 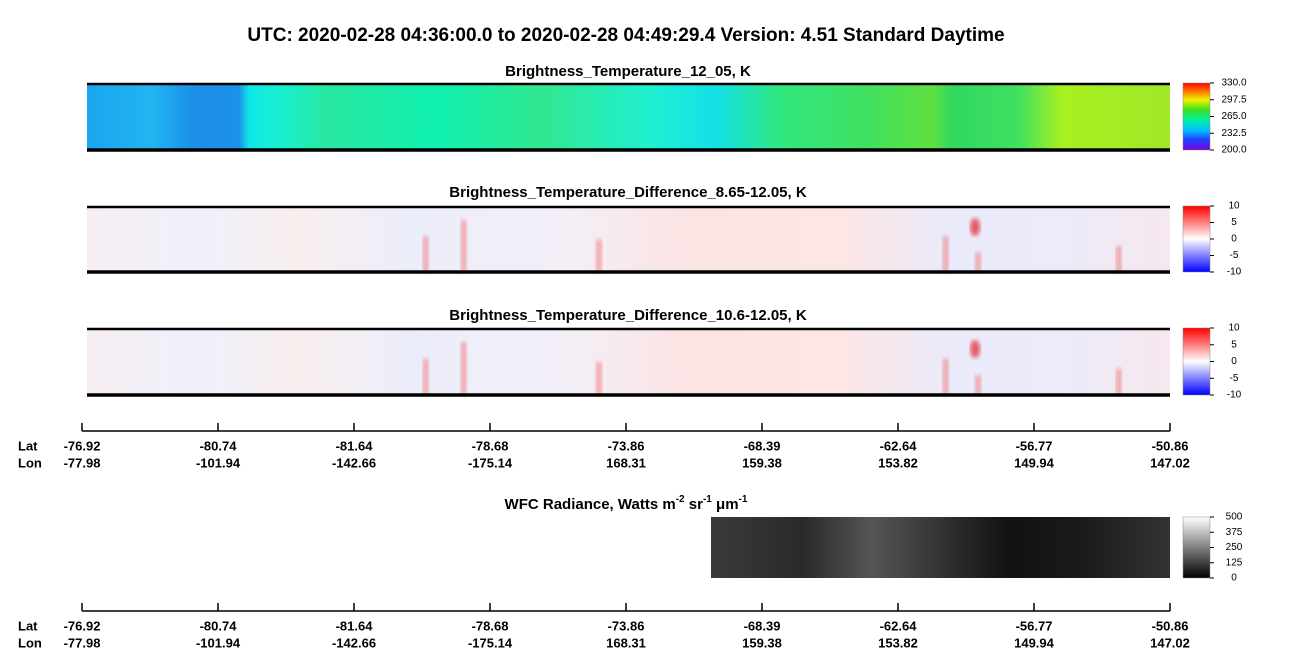 I want to click on colorbar-tick-label: 232.5, so click(x=1233, y=133).